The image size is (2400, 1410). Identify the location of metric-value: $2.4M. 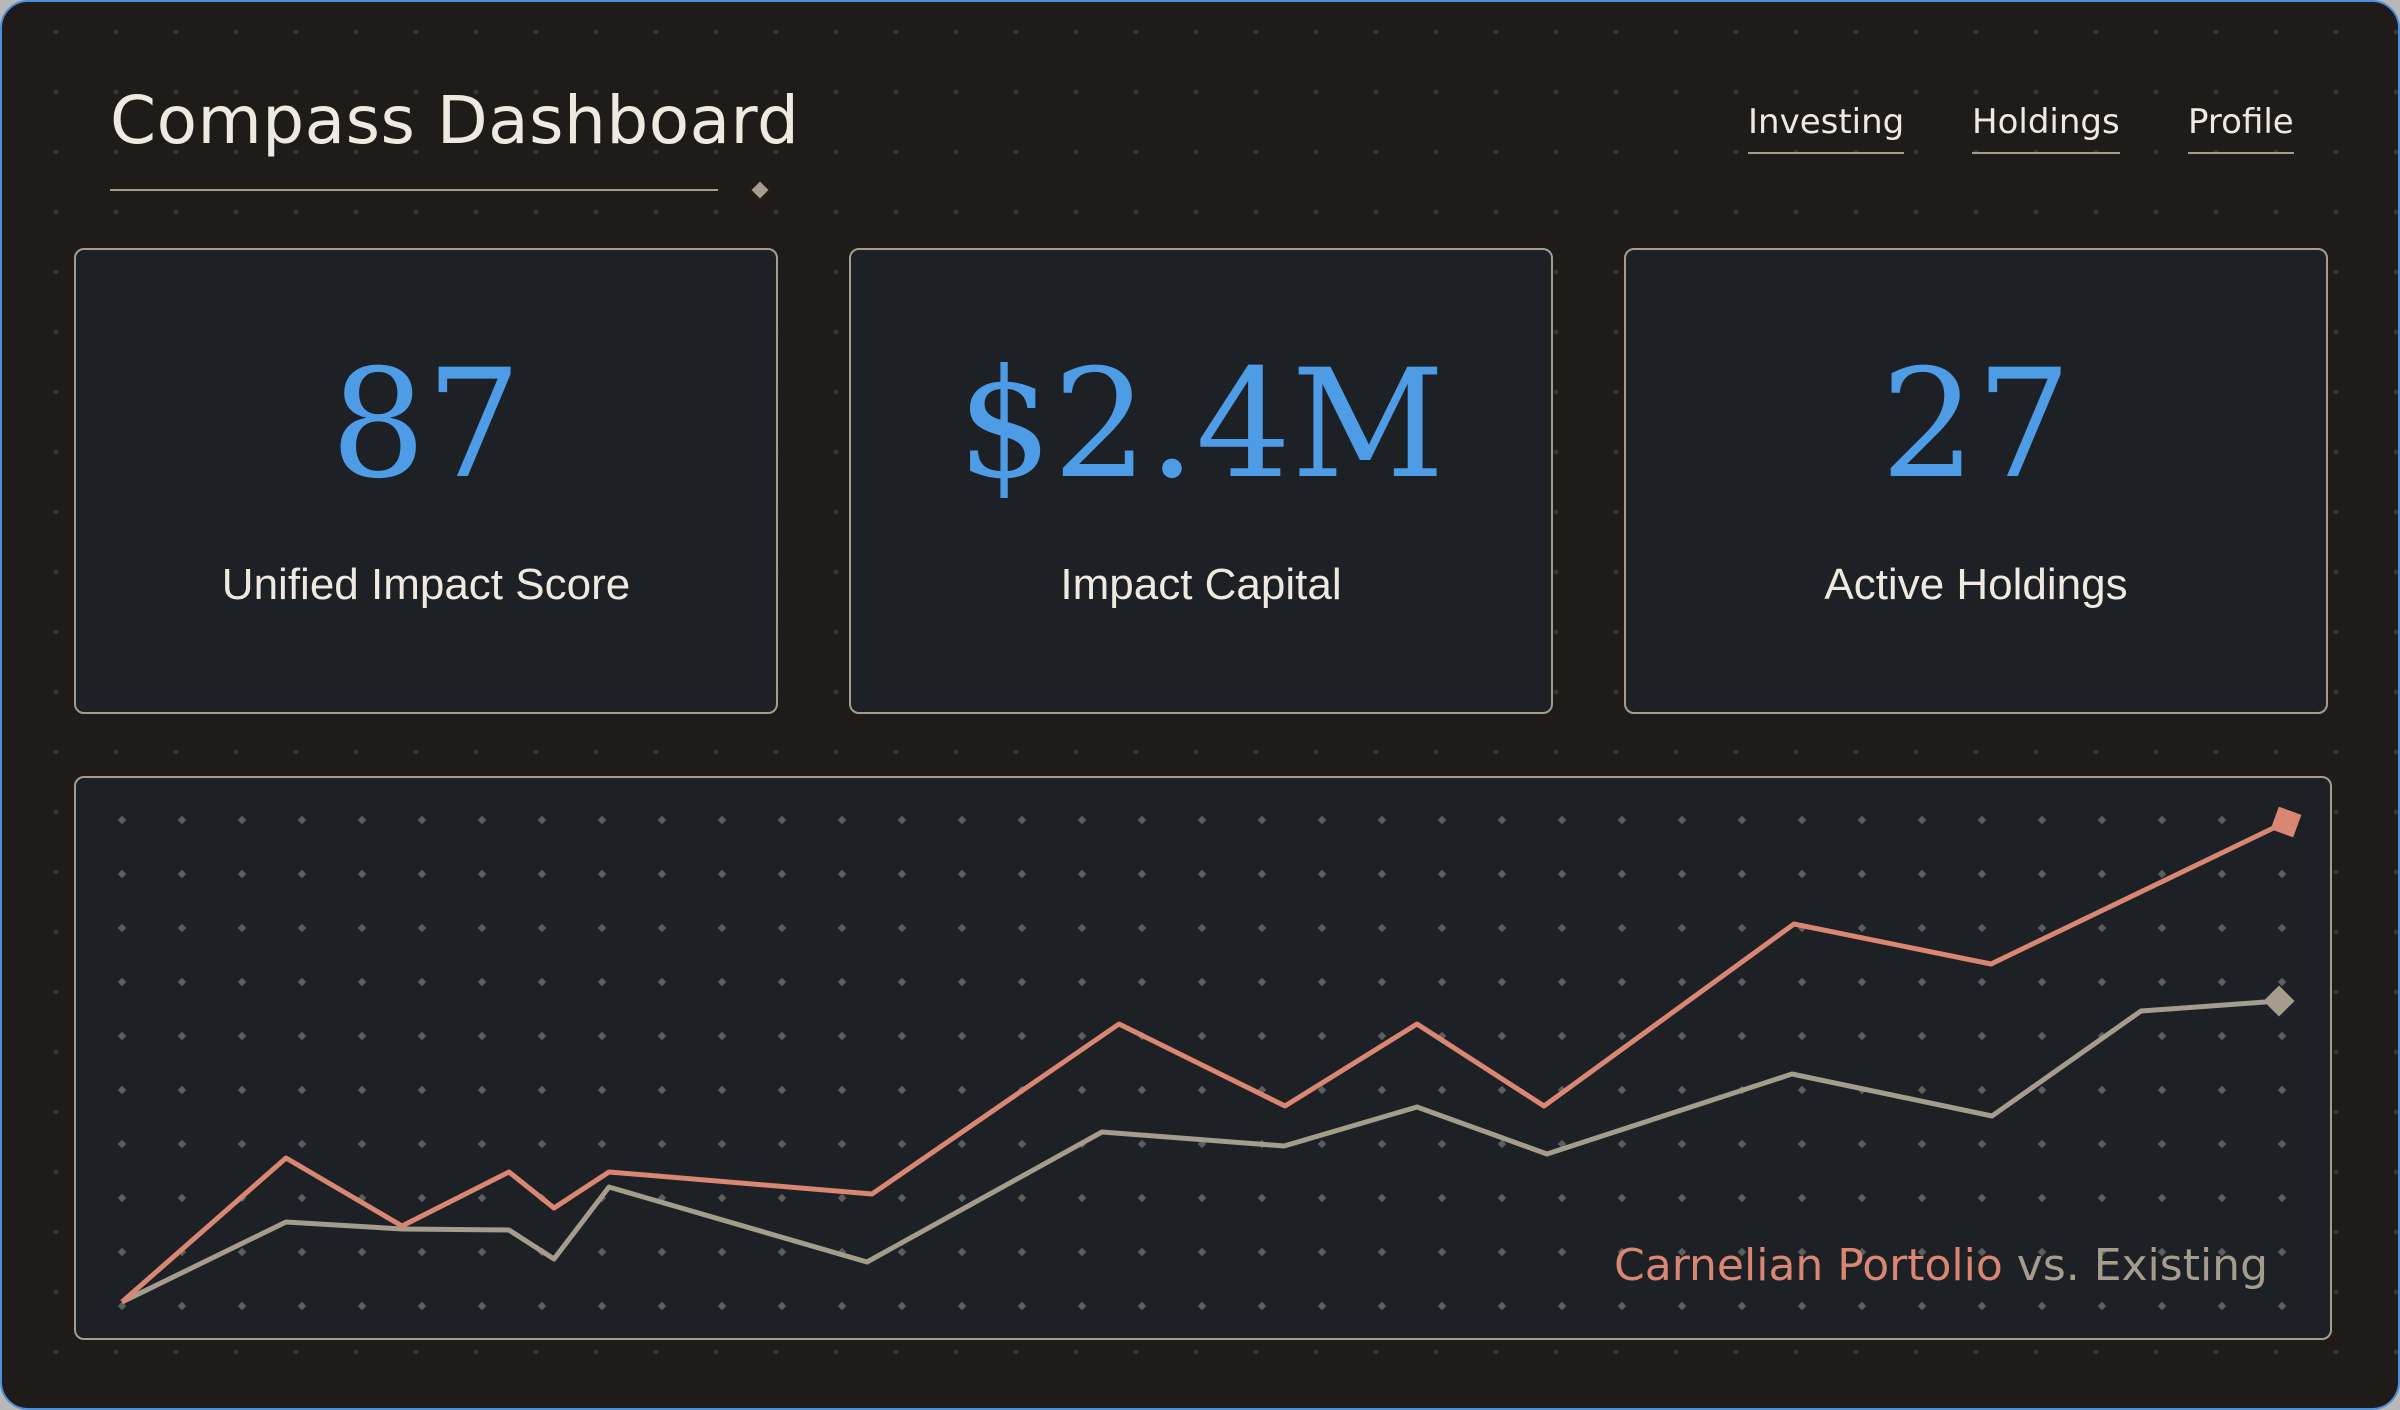
(1201, 425).